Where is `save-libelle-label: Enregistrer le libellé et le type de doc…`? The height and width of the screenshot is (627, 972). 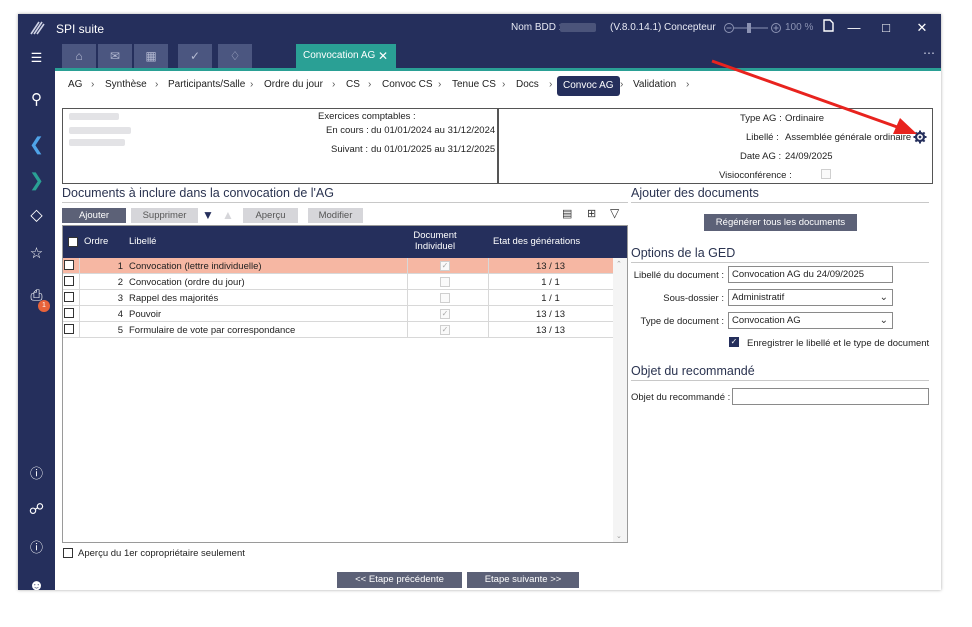
save-libelle-label: Enregistrer le libellé et le type de doc… is located at coordinates (838, 343).